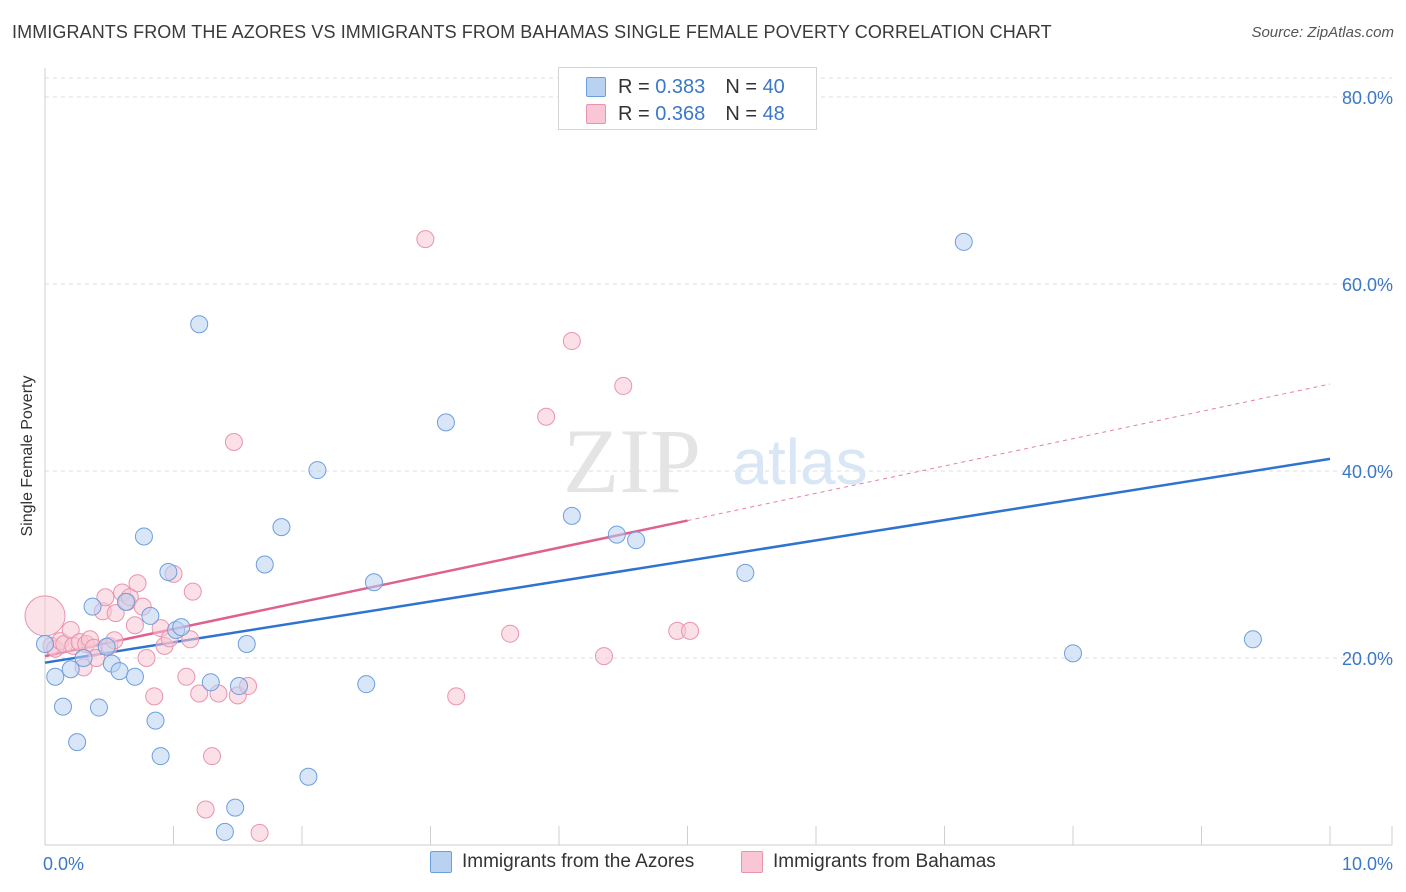 This screenshot has width=1406, height=892. Describe the element at coordinates (773, 86) in the screenshot. I see `n-value: 40` at that location.